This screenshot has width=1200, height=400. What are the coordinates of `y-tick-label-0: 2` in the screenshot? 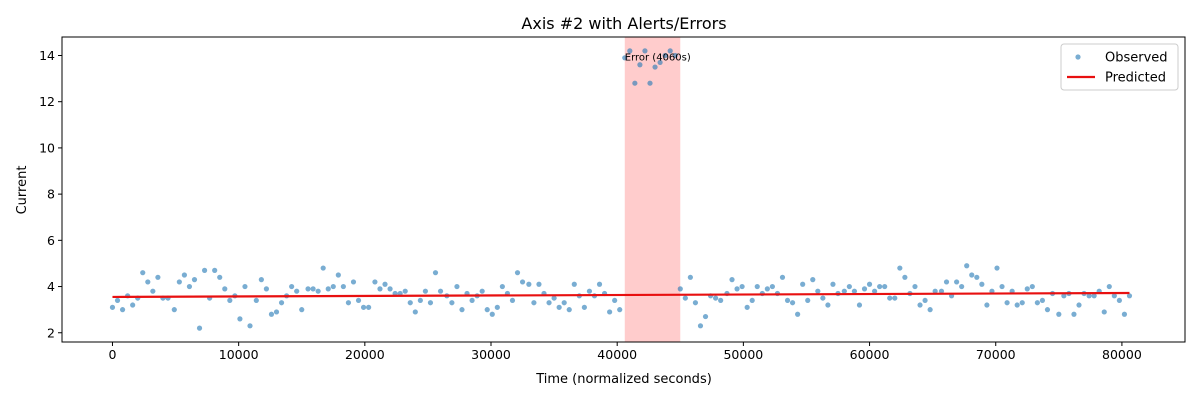 It's located at (51, 332).